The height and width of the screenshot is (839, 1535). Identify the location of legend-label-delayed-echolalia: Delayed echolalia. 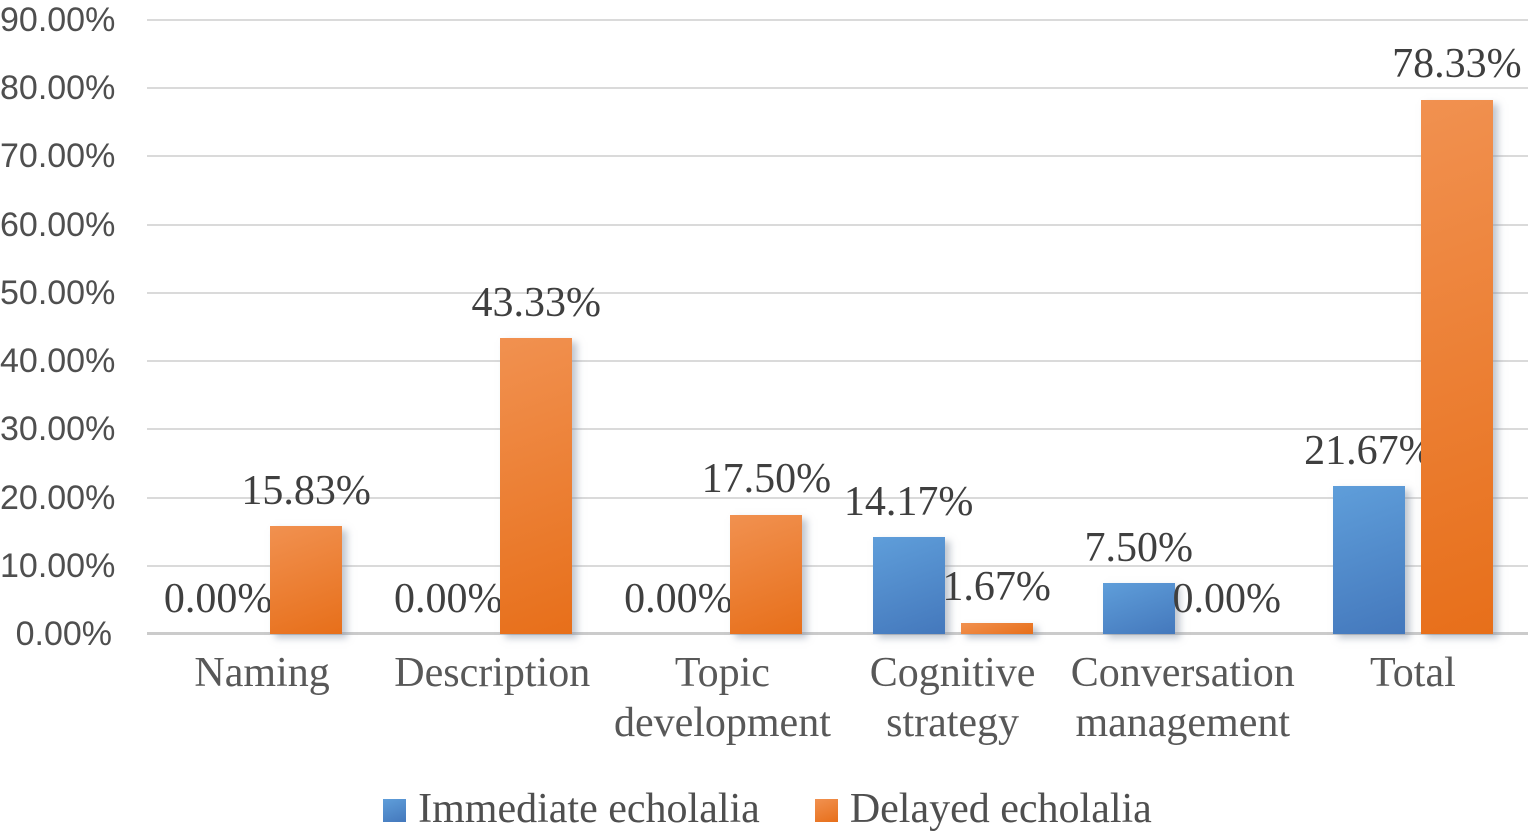
(1000, 809).